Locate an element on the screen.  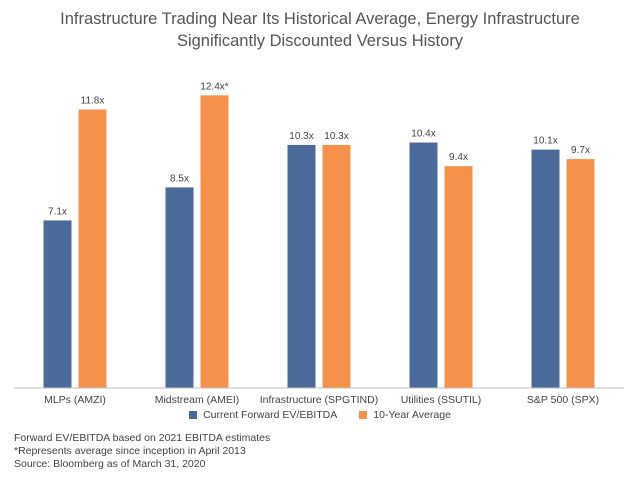
bar-mlps-amzi-average is located at coordinates (92, 249).